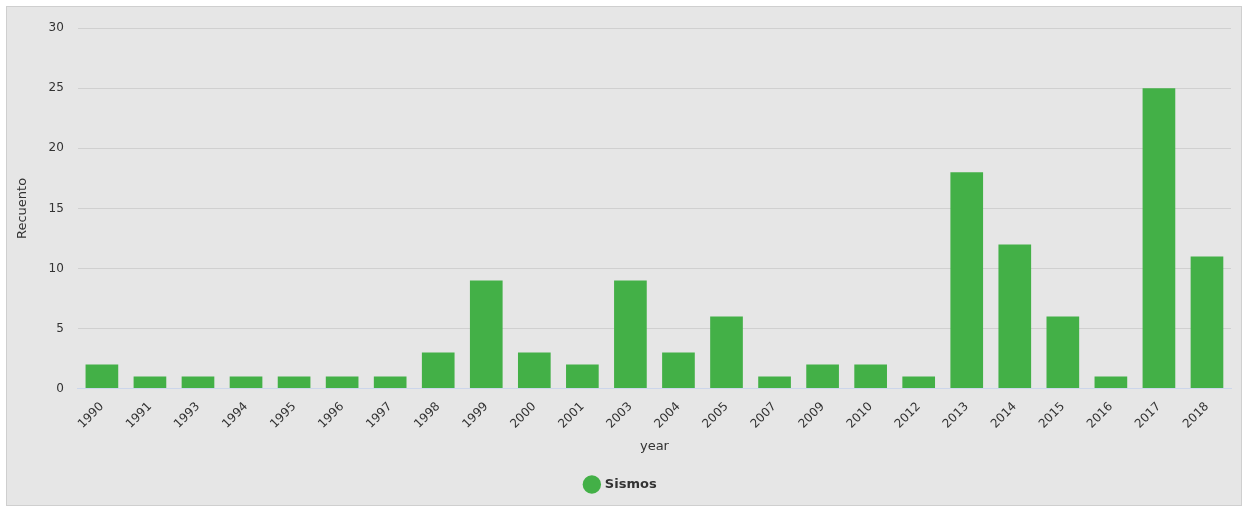 The image size is (1246, 509). Describe the element at coordinates (60, 327) in the screenshot. I see `y-tick-label: 5` at that location.